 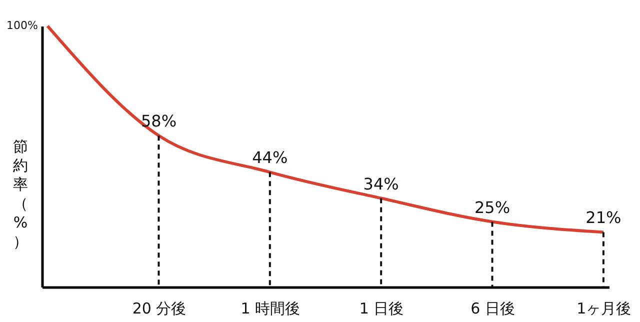 What do you see at coordinates (270, 309) in the screenshot?
I see `x-tick-label: 1 時間後` at bounding box center [270, 309].